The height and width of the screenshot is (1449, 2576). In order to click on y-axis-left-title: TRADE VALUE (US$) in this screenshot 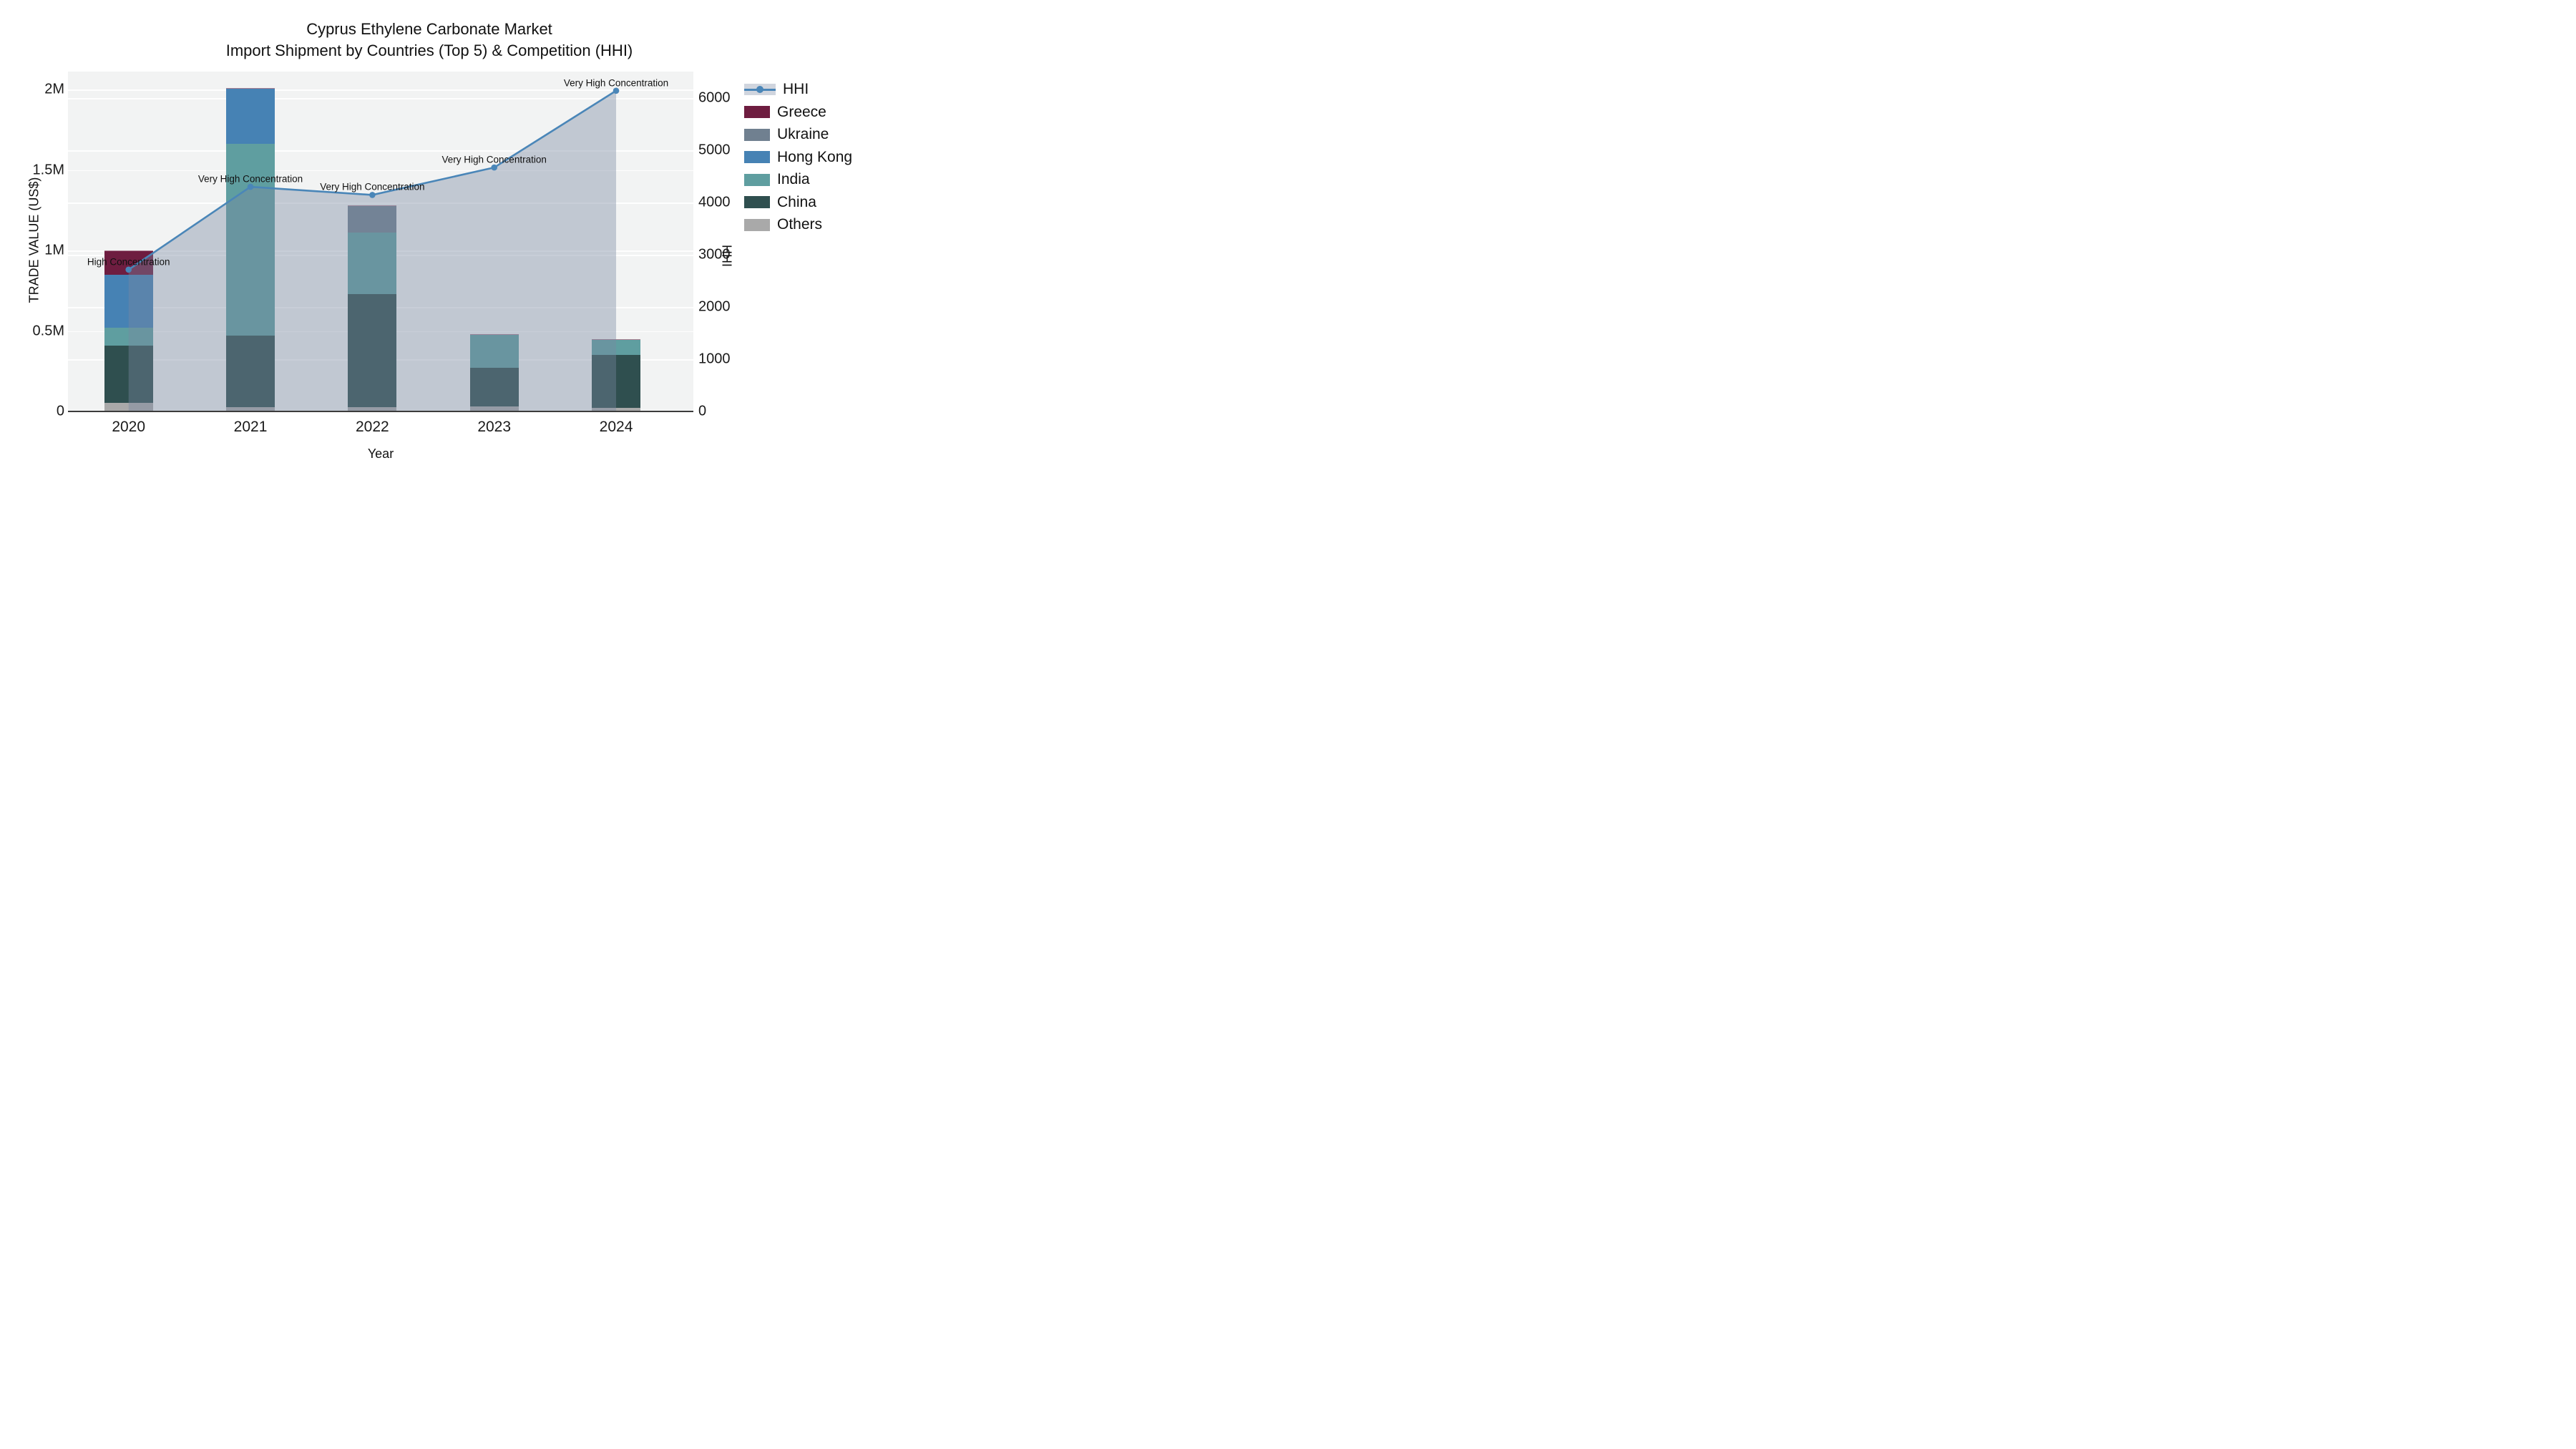, I will do `click(34, 240)`.